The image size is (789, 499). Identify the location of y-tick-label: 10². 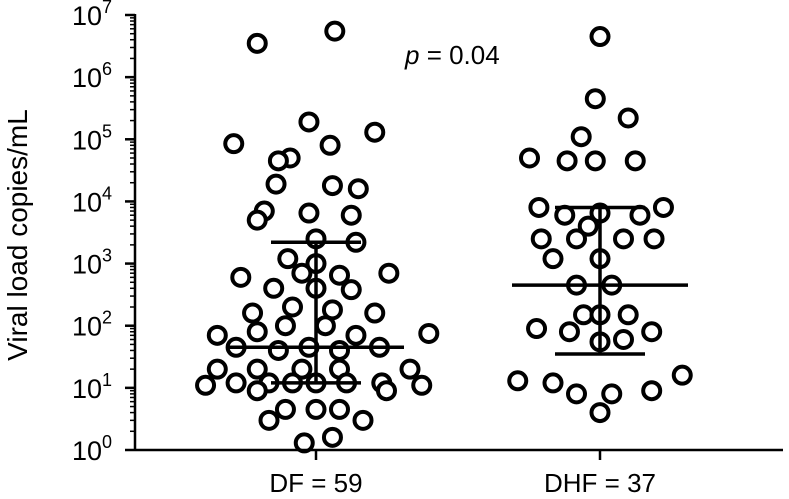
(92, 325).